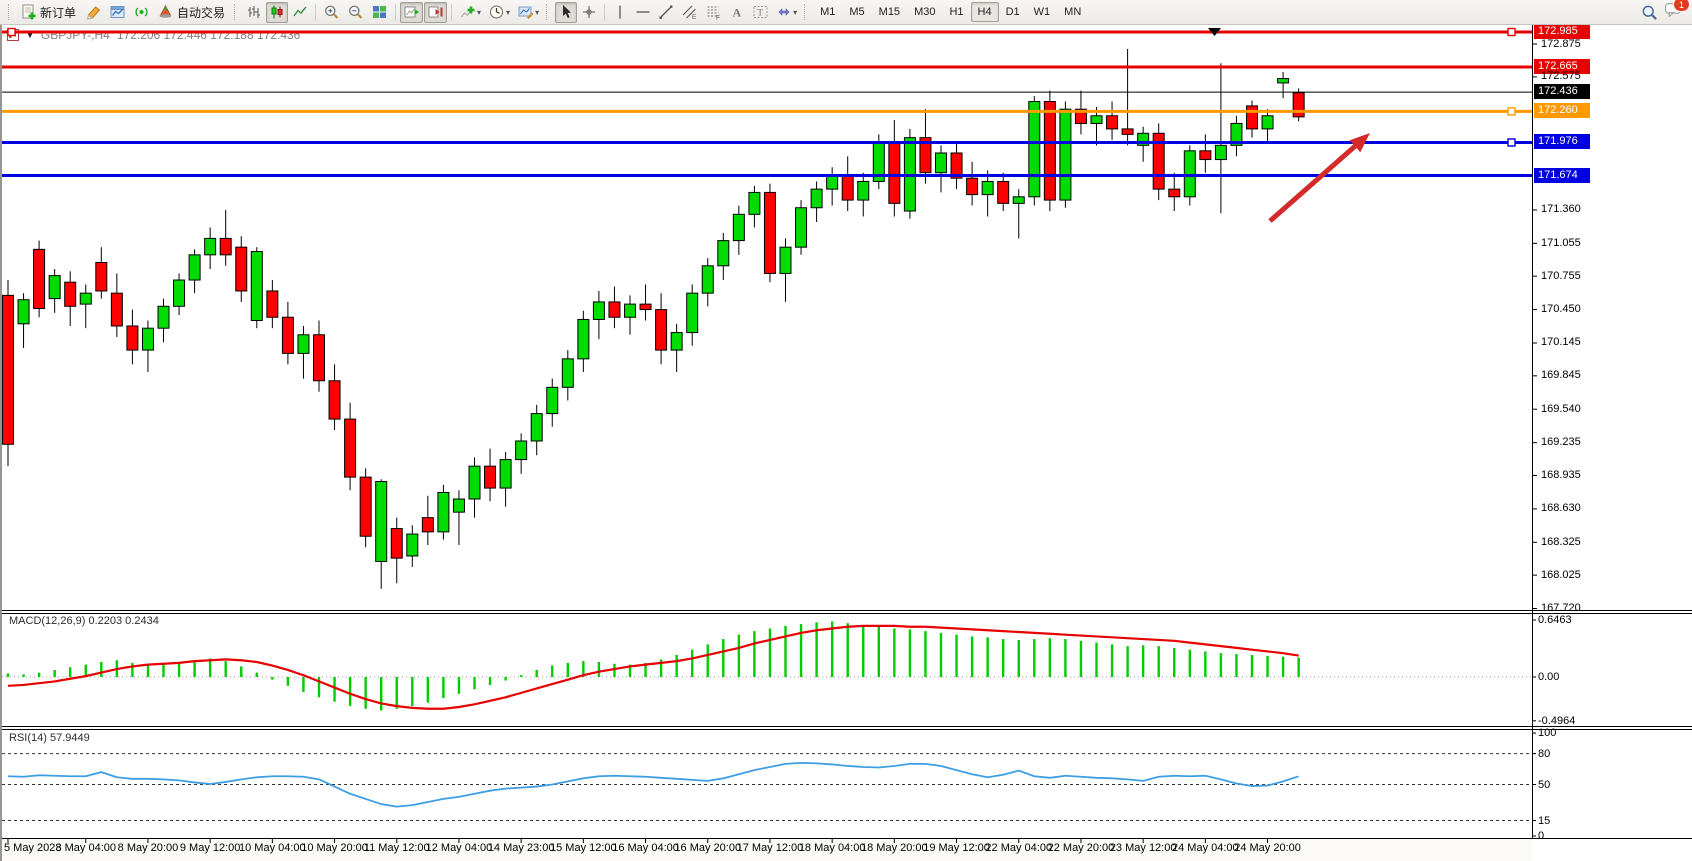 The image size is (1692, 861). I want to click on chart-shift-icon, so click(435, 12).